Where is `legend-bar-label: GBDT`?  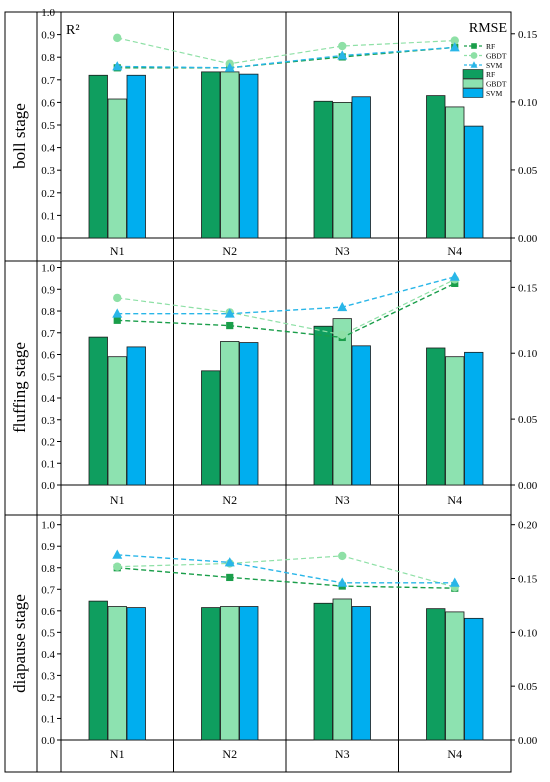 legend-bar-label: GBDT is located at coordinates (496, 84).